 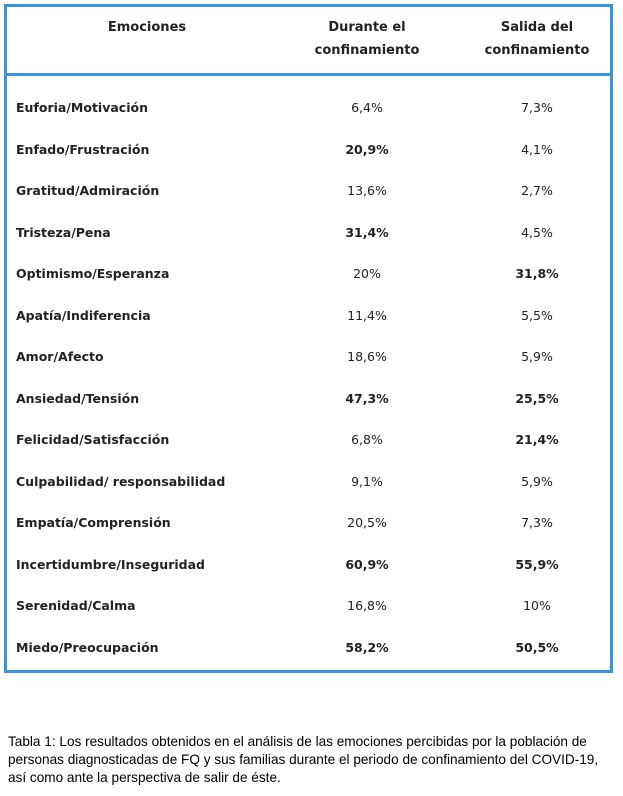 What do you see at coordinates (82, 107) in the screenshot?
I see `emotion-label: Euforia/Motivación` at bounding box center [82, 107].